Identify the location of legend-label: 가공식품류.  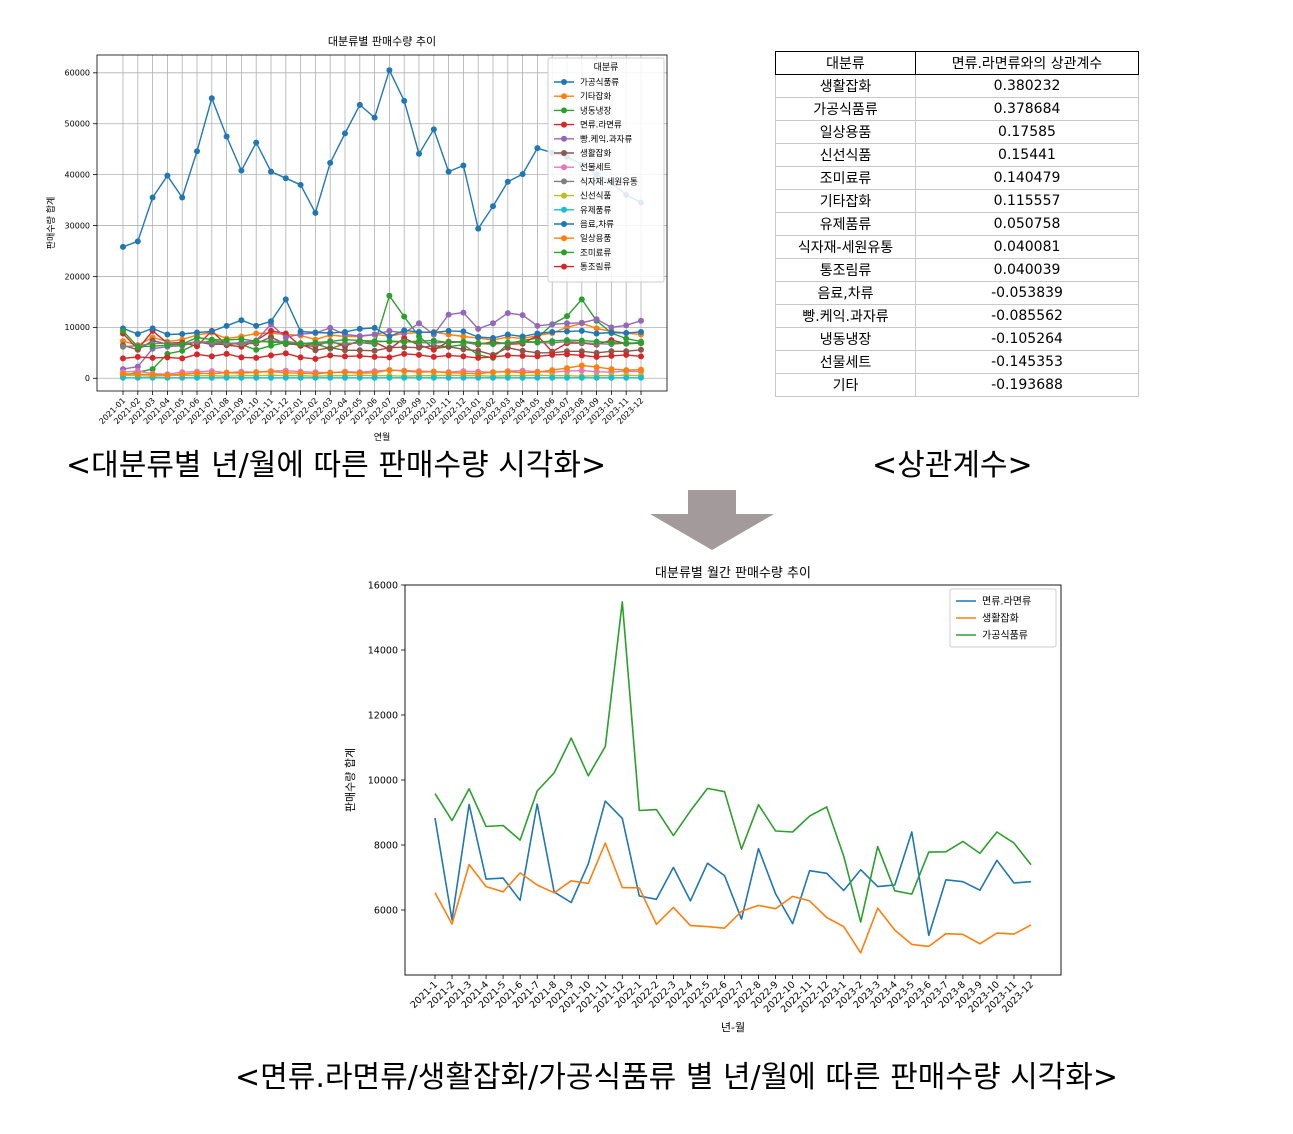
(599, 83).